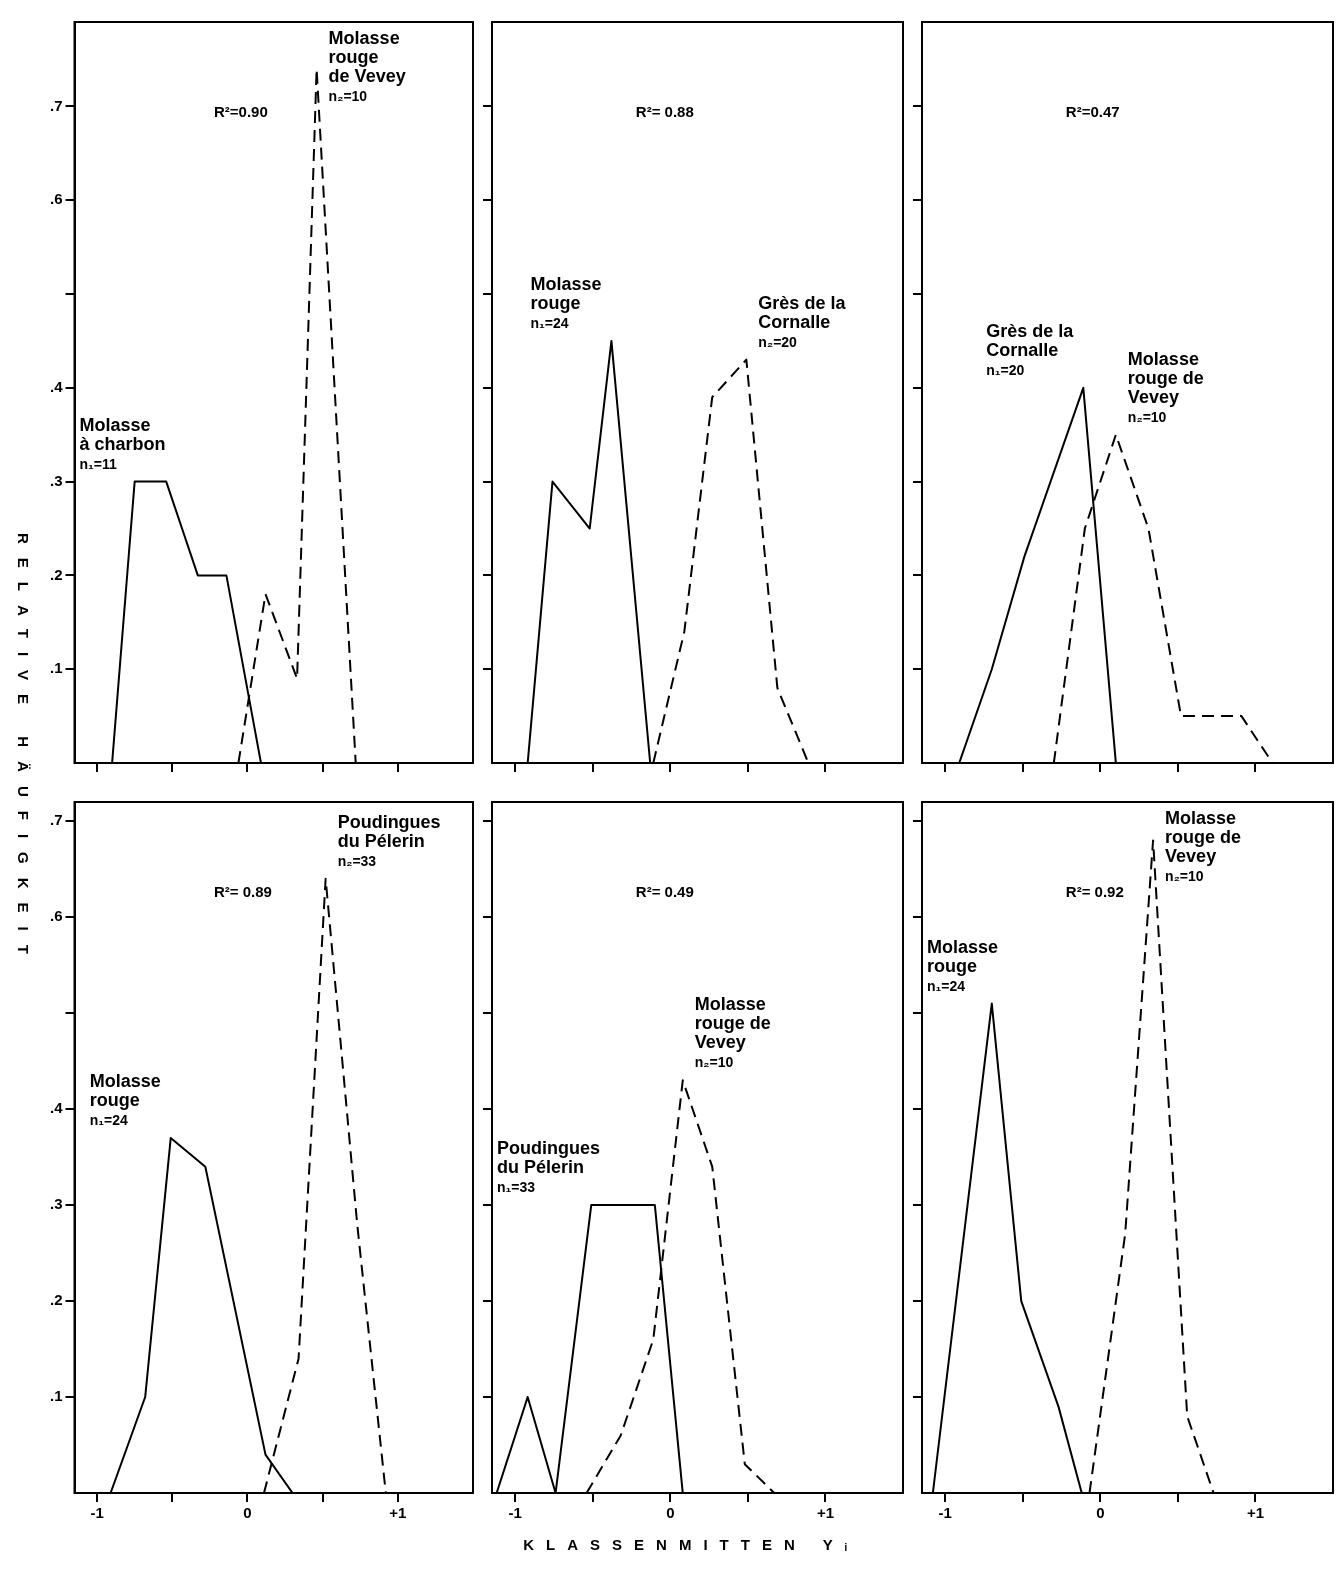 The height and width of the screenshot is (1569, 1339). I want to click on x-axis-title: KLASSENMITTEN Yᵢ, so click(691, 1544).